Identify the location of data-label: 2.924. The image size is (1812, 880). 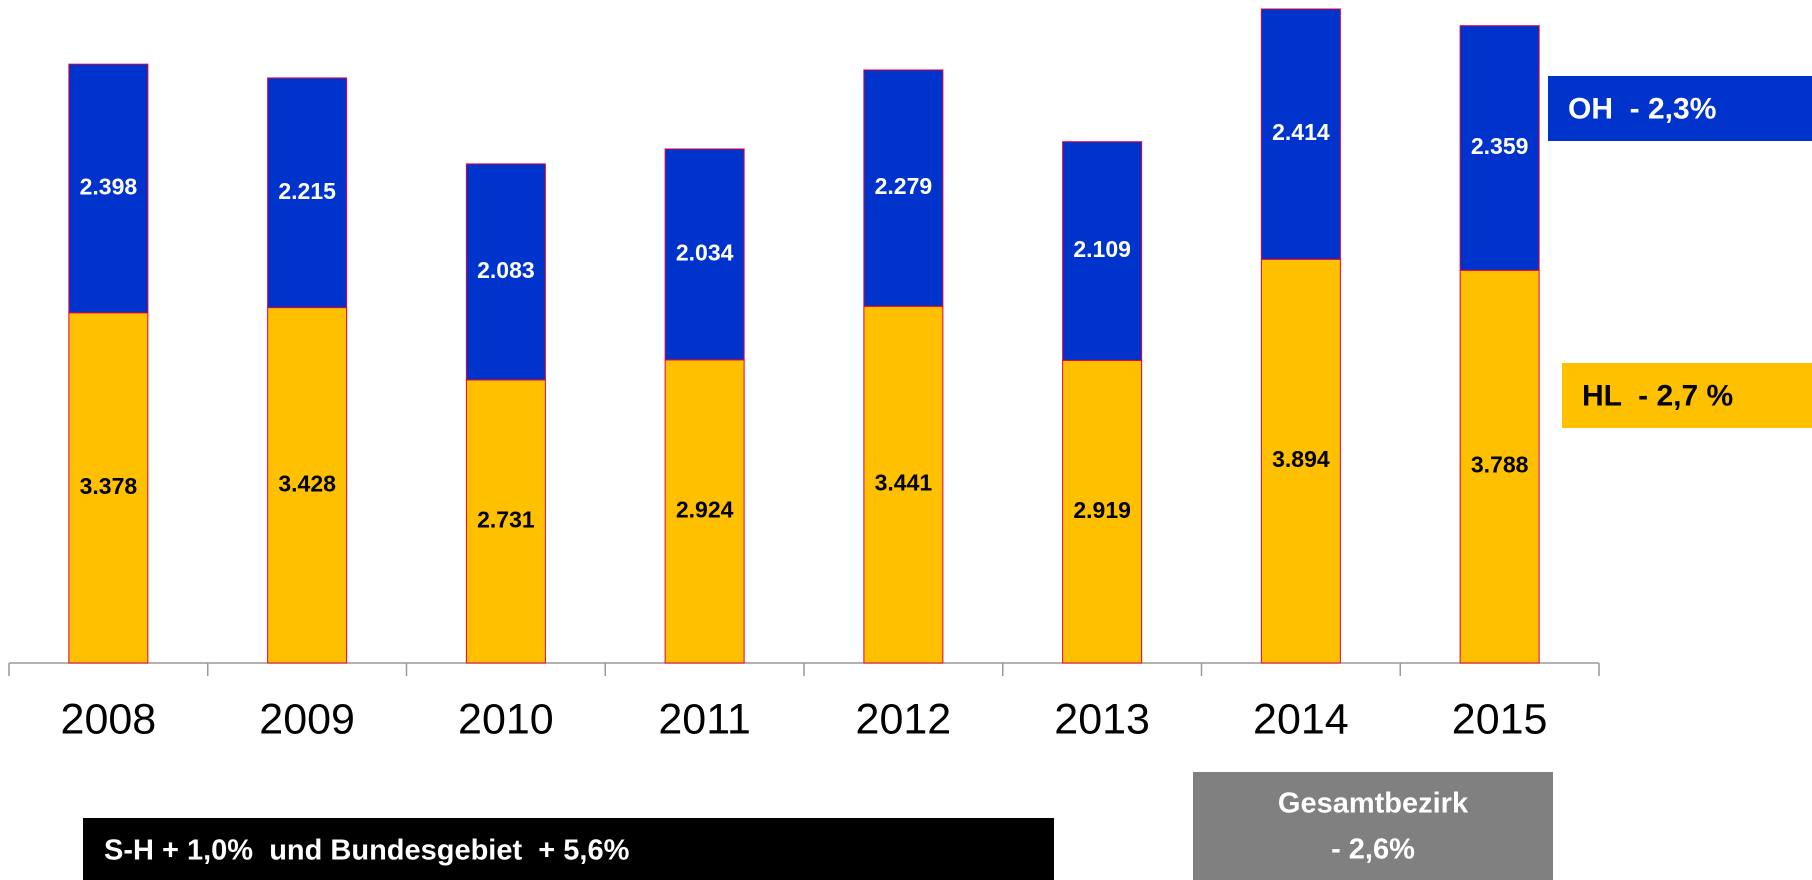
(705, 510).